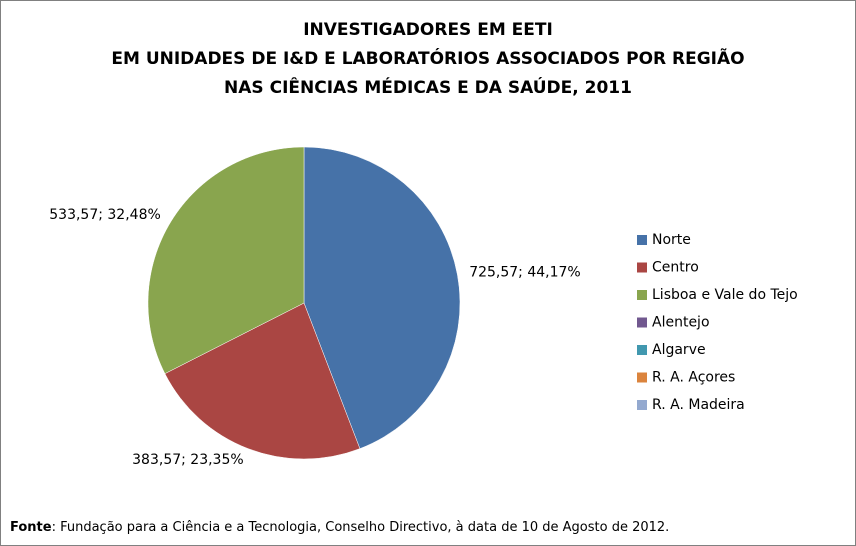 This screenshot has height=546, width=856. I want to click on chart-title: NAS CIÊNCIAS MÉDICAS E DA SAÚDE, 2011, so click(428, 87).